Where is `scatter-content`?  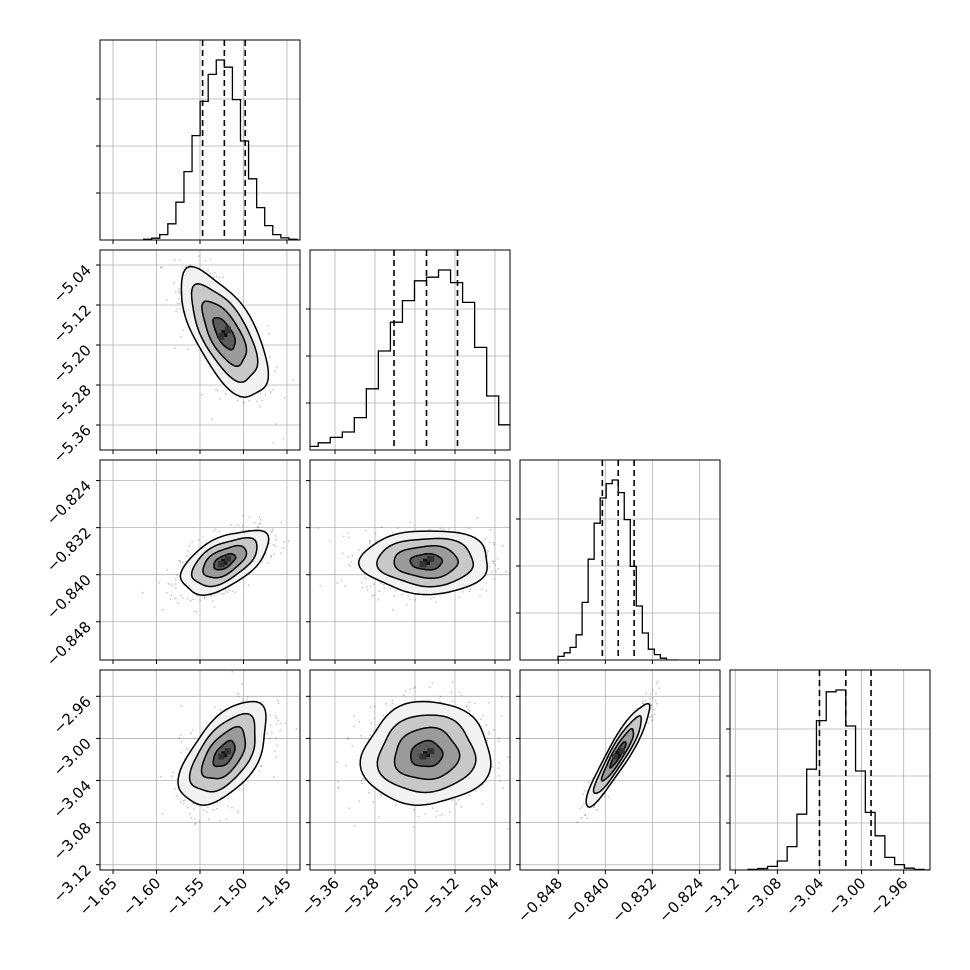
scatter-content is located at coordinates (228, 748).